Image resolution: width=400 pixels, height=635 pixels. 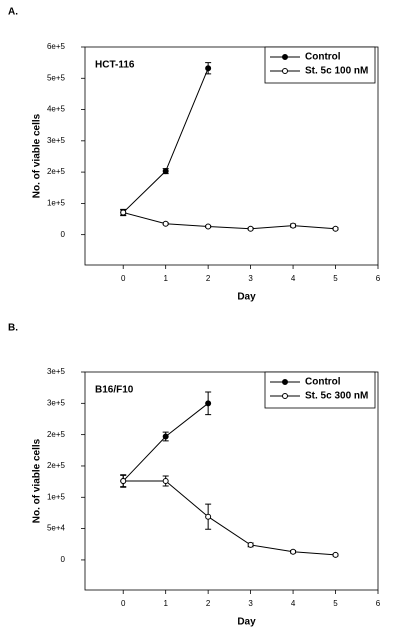 I want to click on annotation: HCT-116, so click(x=115, y=65).